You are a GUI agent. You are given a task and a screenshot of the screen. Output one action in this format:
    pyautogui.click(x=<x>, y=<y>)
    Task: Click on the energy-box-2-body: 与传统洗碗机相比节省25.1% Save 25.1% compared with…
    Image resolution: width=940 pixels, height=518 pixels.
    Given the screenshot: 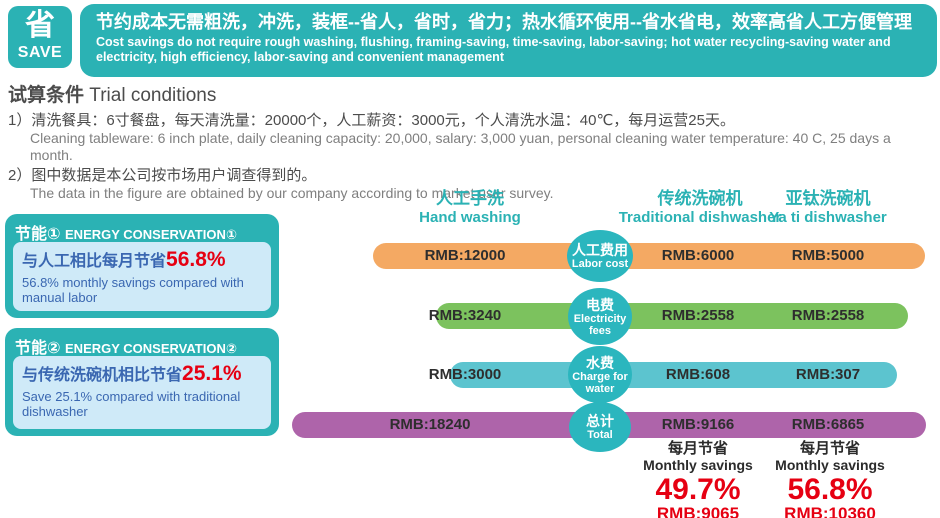 What is the action you would take?
    pyautogui.click(x=142, y=392)
    